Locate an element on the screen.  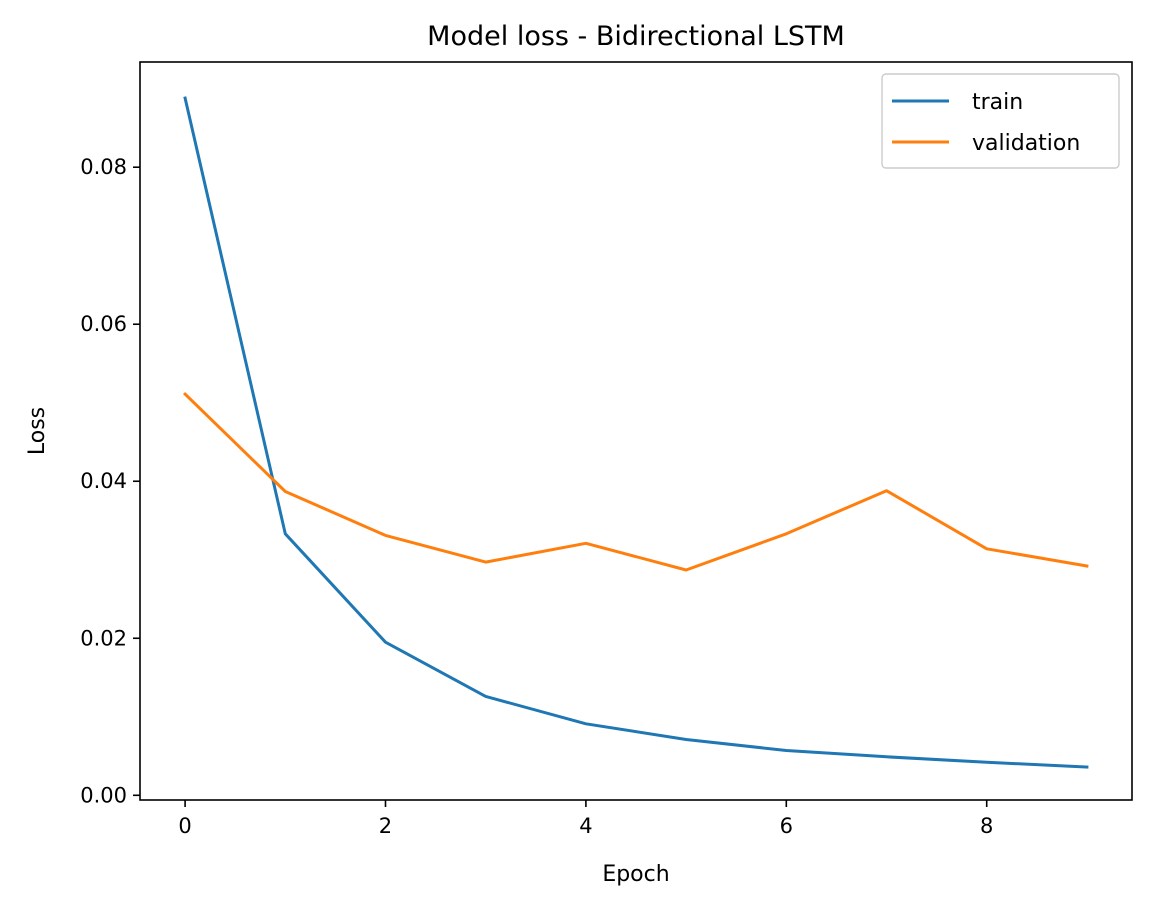
y-tick-label: 0.08 is located at coordinates (103, 167).